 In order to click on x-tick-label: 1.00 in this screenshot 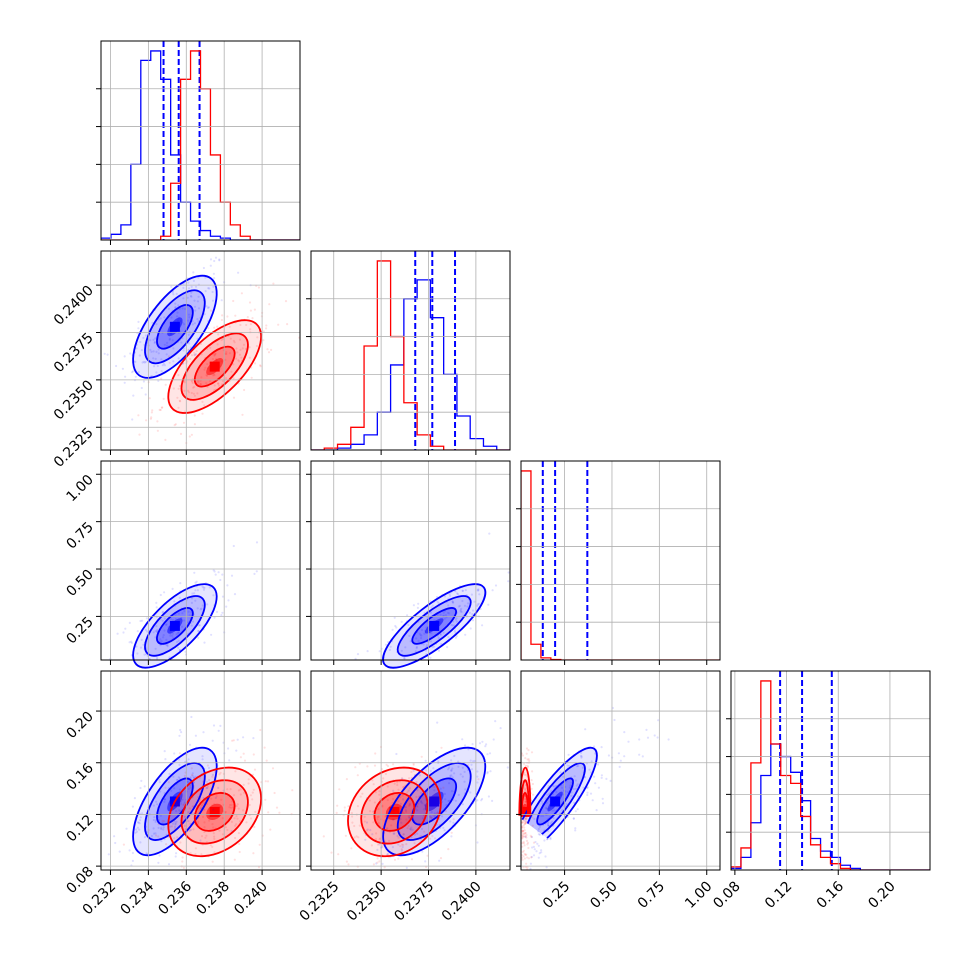, I will do `click(698, 895)`.